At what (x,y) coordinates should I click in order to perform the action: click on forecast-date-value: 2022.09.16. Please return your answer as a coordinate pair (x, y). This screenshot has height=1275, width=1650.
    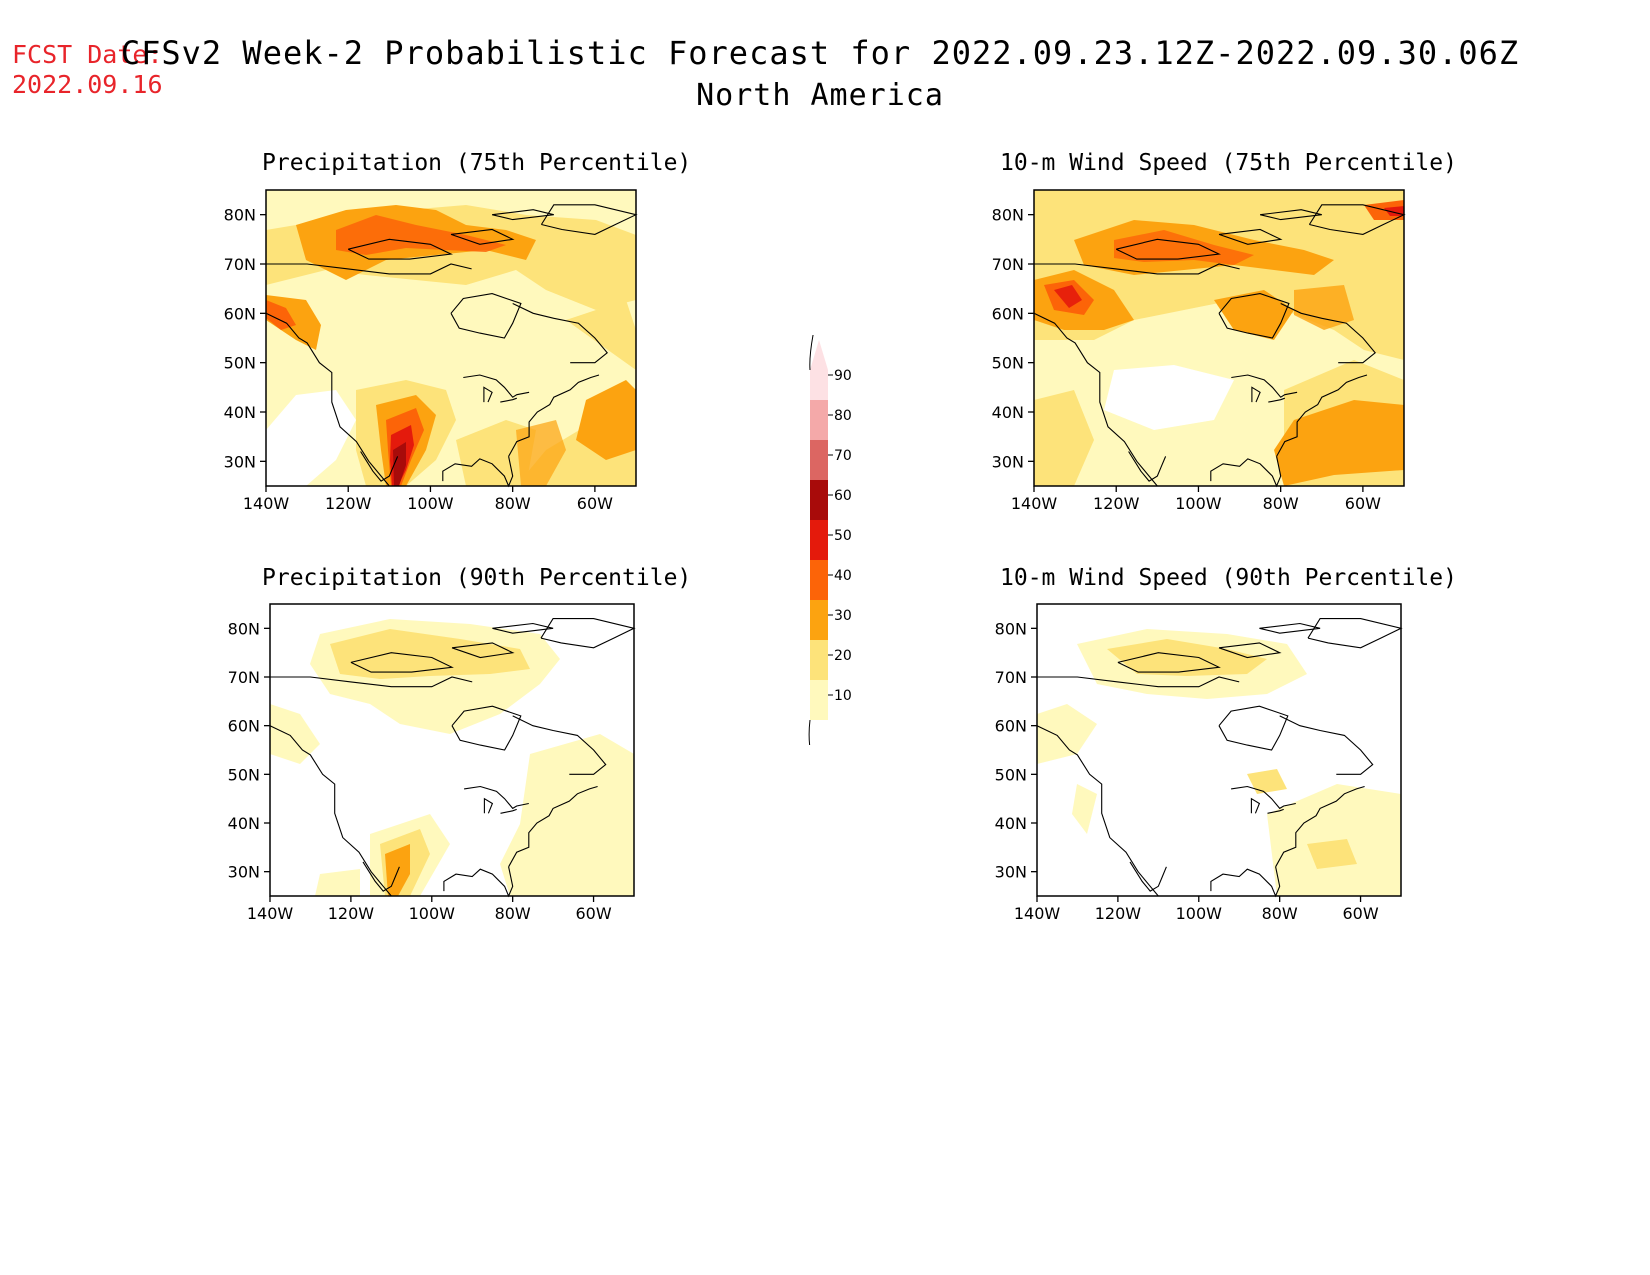
    Looking at the image, I should click on (87, 84).